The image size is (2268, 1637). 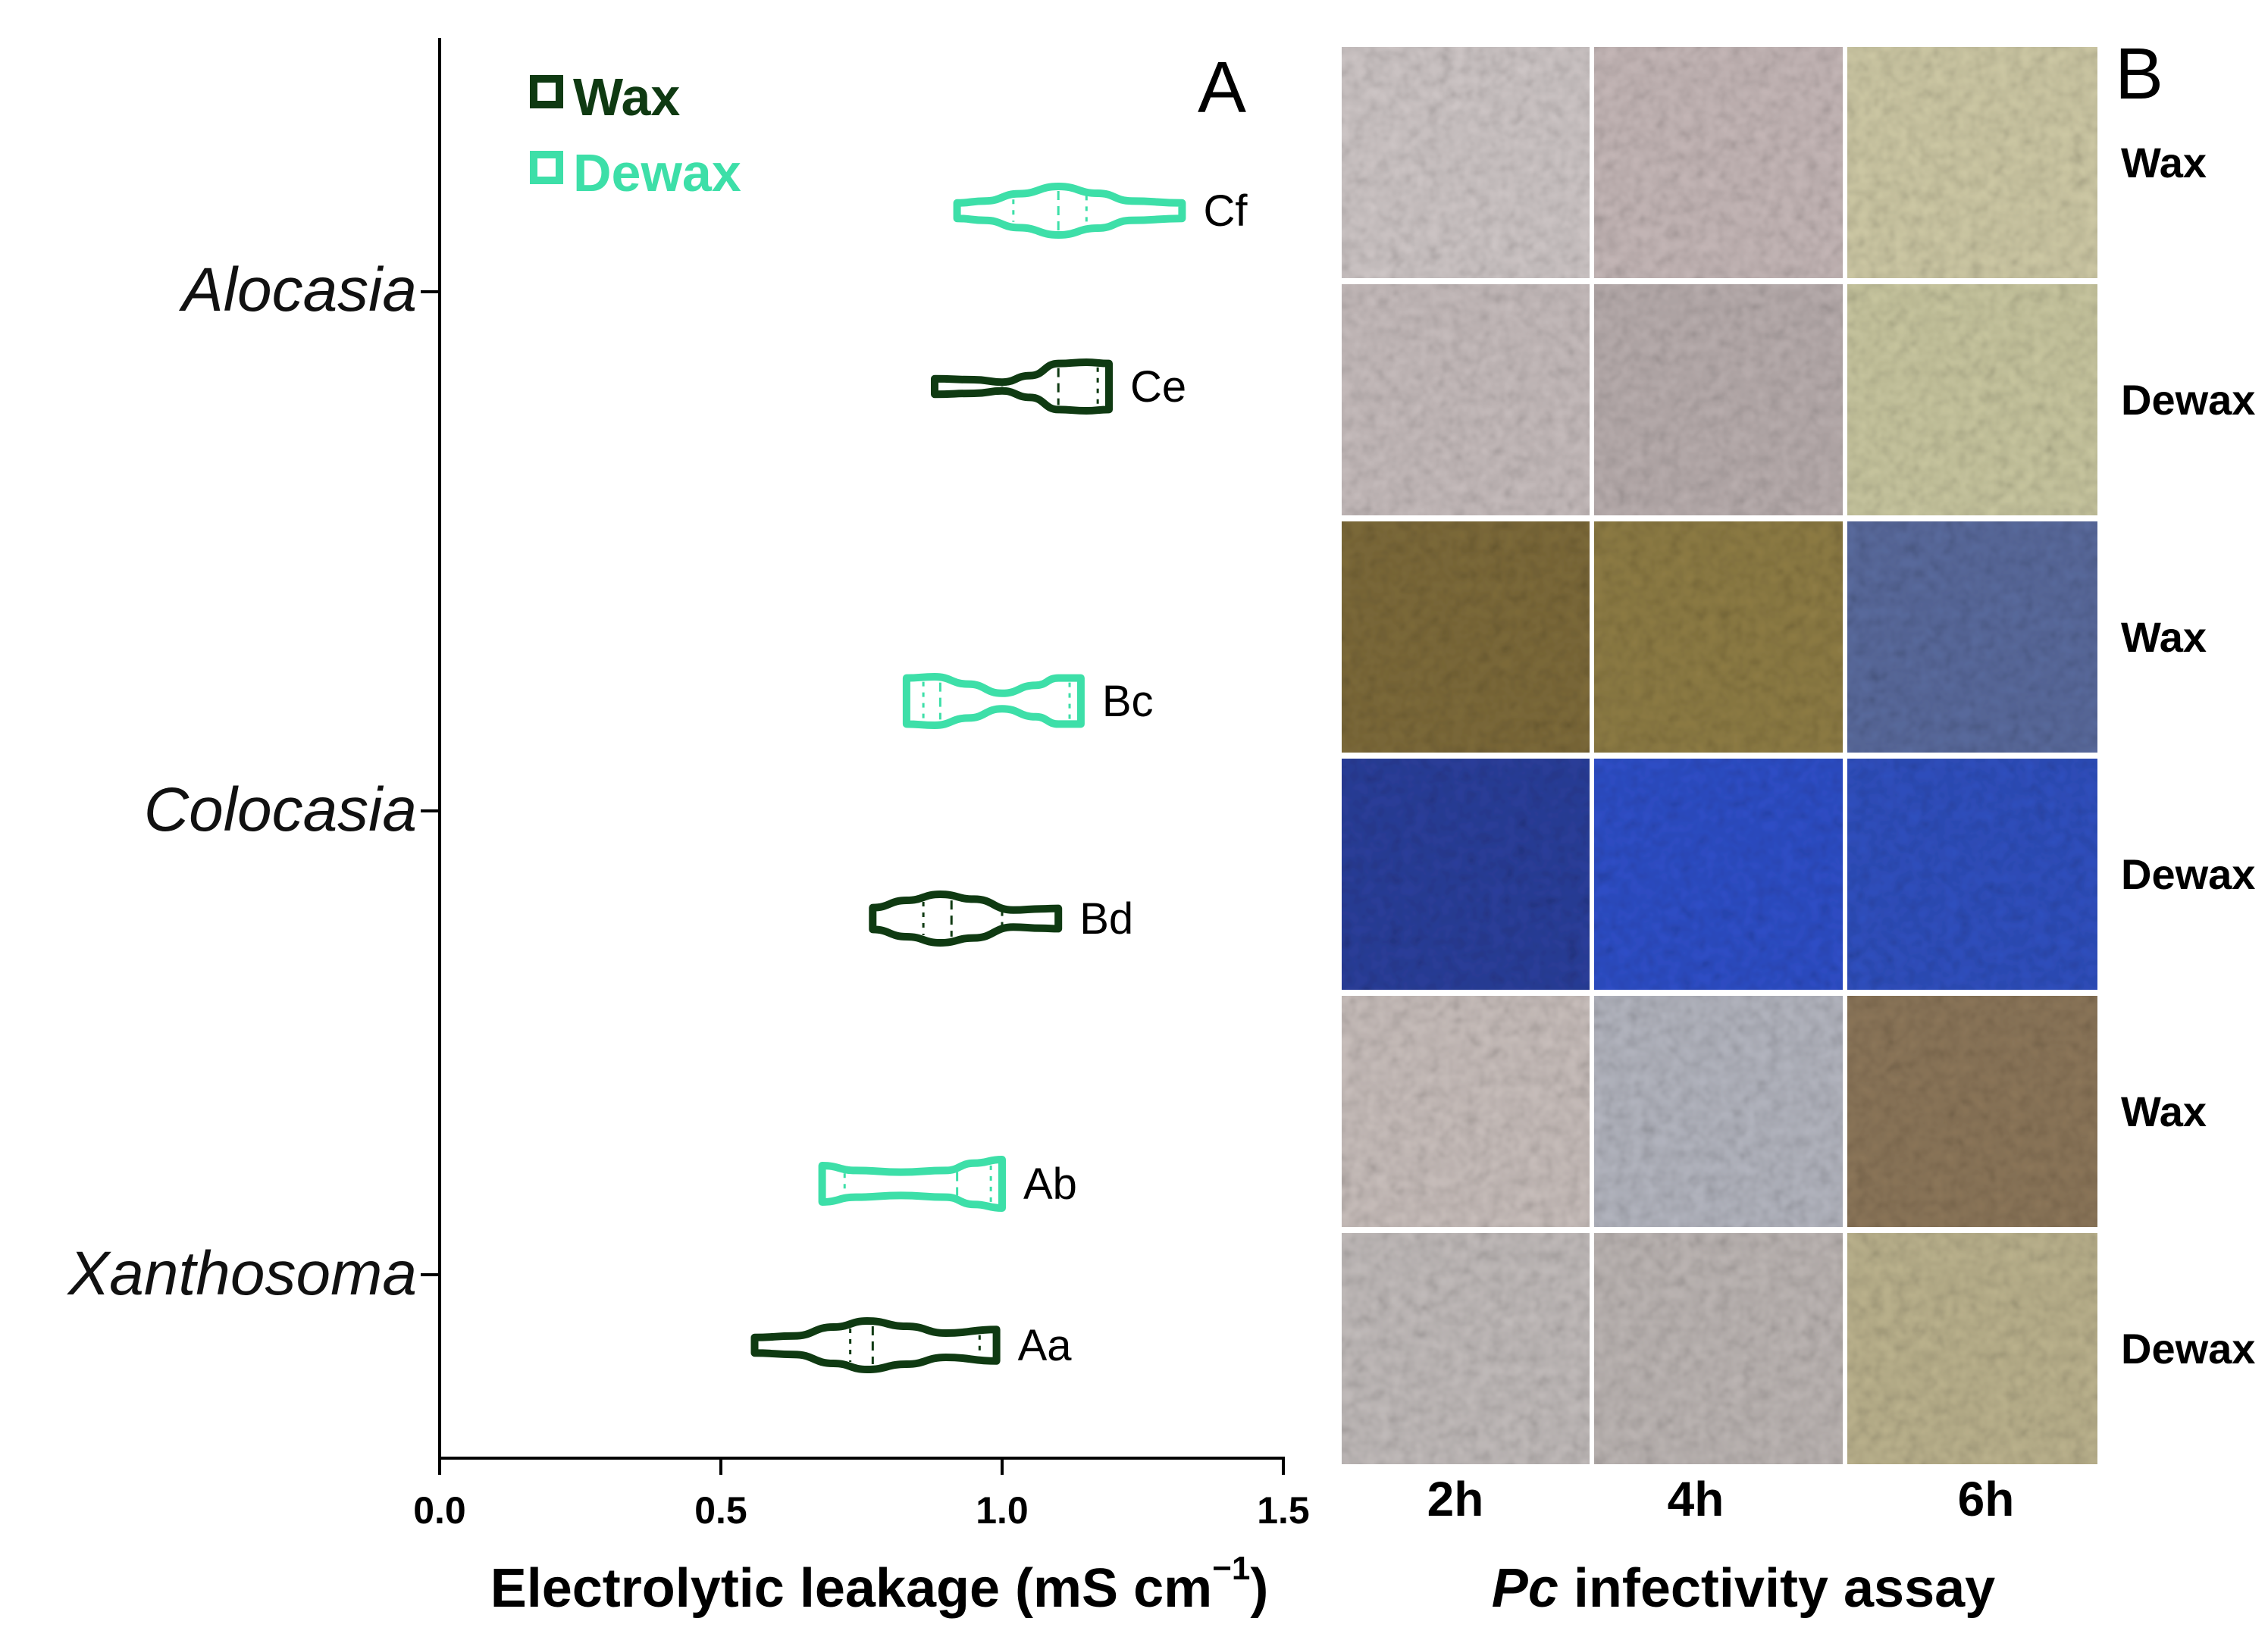 What do you see at coordinates (1718, 1348) in the screenshot?
I see `micrograph-tile-r6-4h` at bounding box center [1718, 1348].